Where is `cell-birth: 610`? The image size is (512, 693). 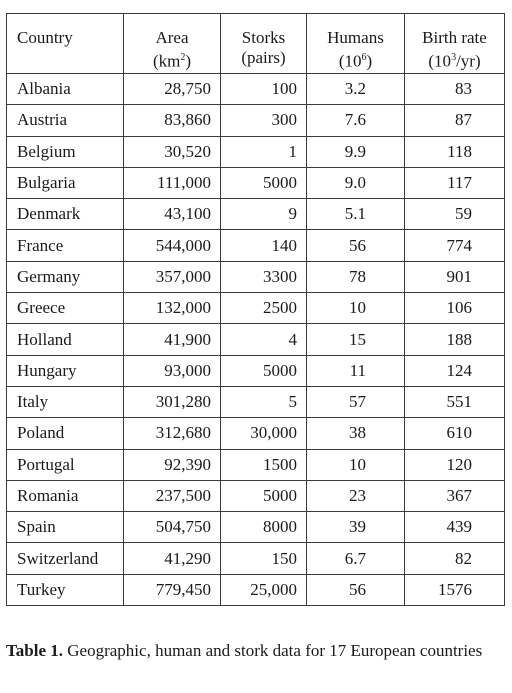
cell-birth: 610 is located at coordinates (454, 433).